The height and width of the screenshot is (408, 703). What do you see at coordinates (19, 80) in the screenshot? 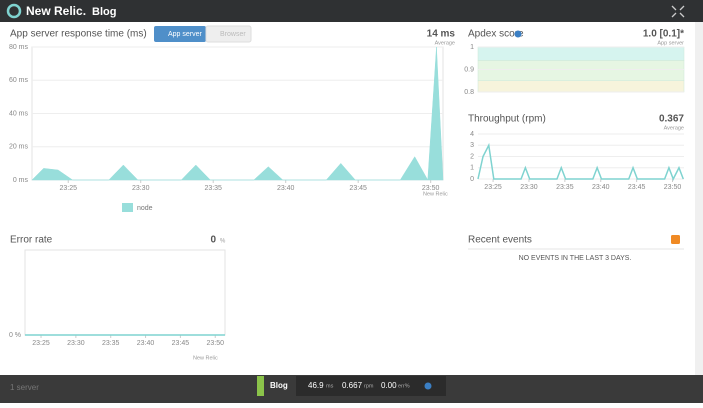
I see `y-tick-label: 60 ms` at bounding box center [19, 80].